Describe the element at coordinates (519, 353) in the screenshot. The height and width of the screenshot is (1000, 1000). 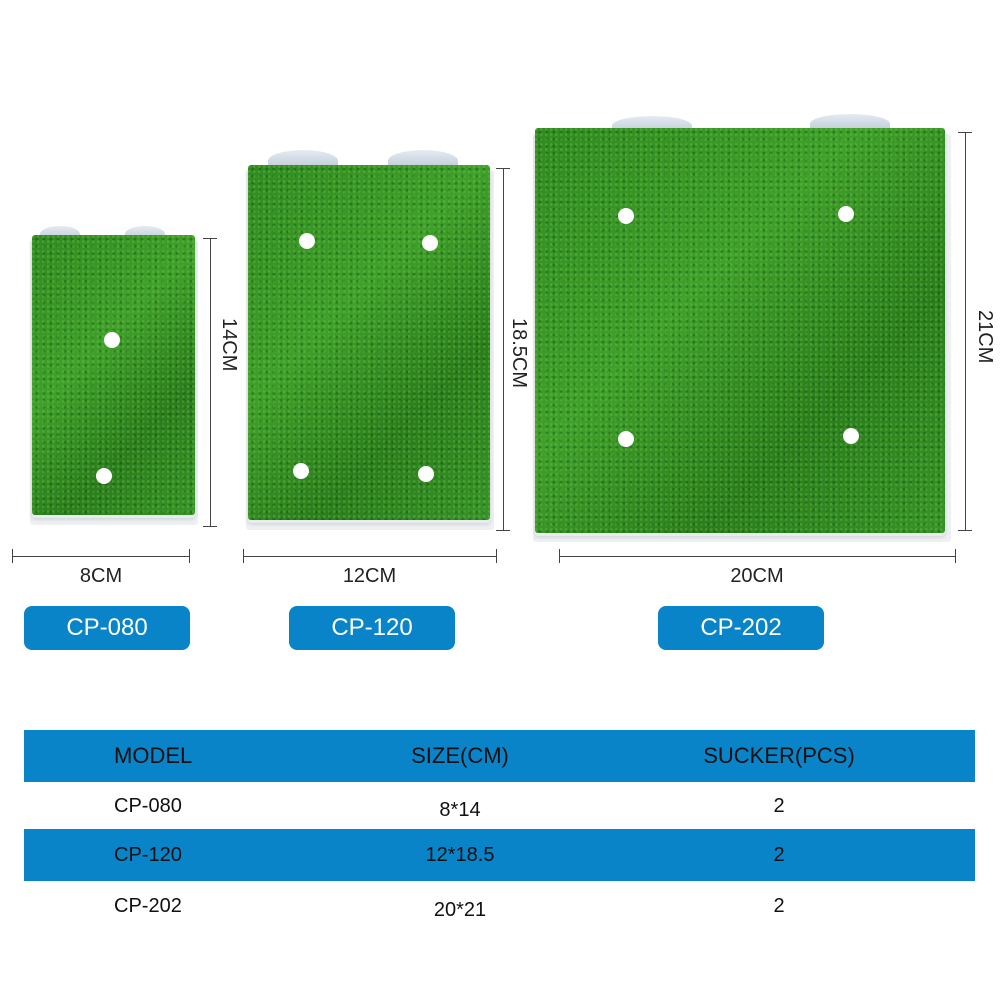
I see `height-label: 18.5CM` at that location.